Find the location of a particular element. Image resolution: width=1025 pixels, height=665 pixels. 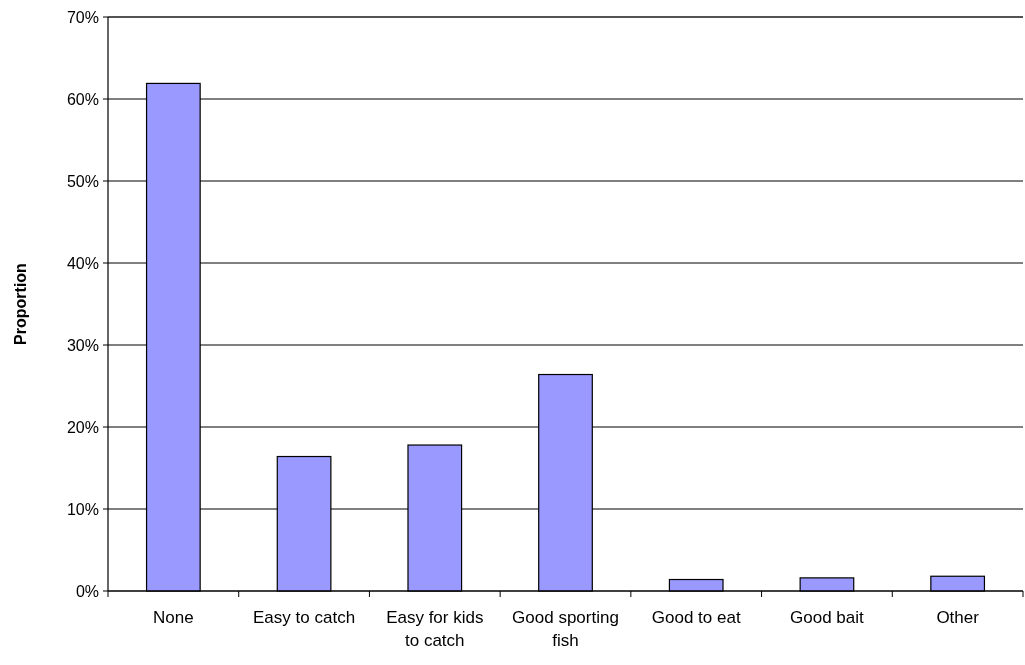

x-tick-label: Other is located at coordinates (958, 617).